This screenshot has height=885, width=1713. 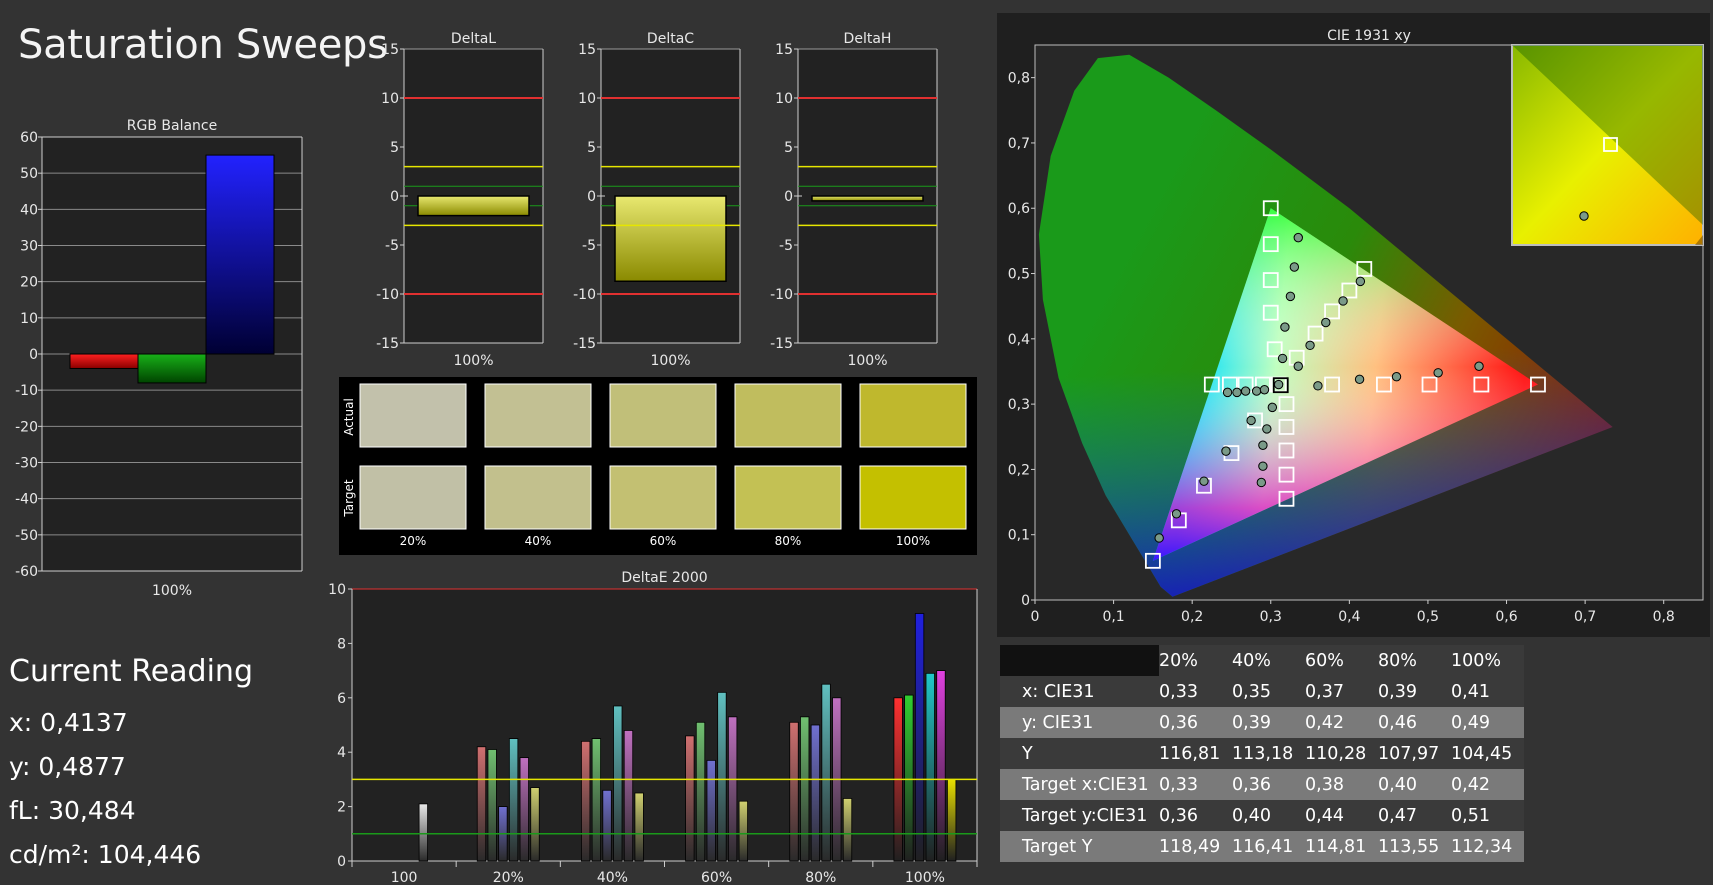 I want to click on table-row-label: Target Y, so click(x=1079, y=846).